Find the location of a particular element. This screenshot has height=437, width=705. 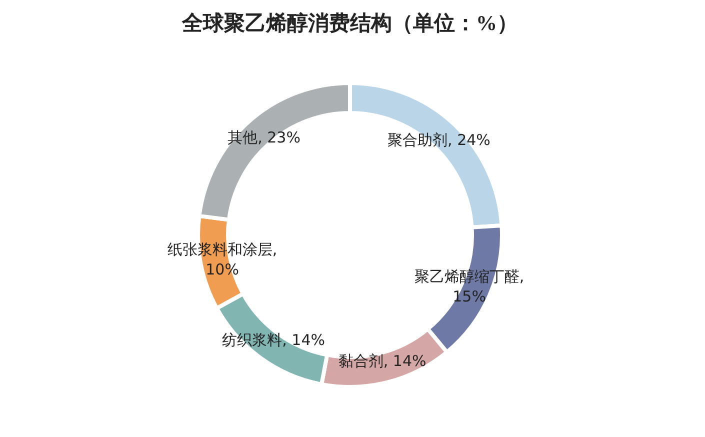

chart-title: 全球聚乙烯醇消费结构（单位：%） is located at coordinates (349, 23).